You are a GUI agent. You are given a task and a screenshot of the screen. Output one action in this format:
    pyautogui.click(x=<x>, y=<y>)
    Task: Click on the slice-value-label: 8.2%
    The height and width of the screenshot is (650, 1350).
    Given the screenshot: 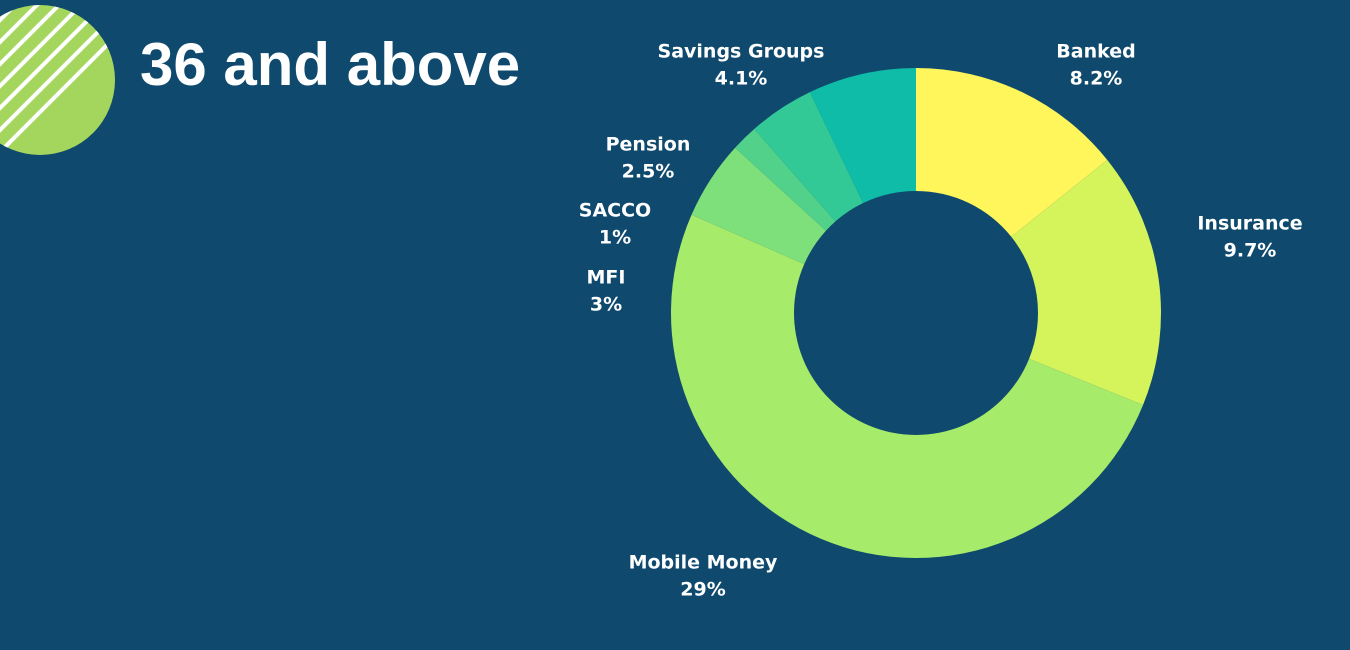 What is the action you would take?
    pyautogui.click(x=1096, y=79)
    